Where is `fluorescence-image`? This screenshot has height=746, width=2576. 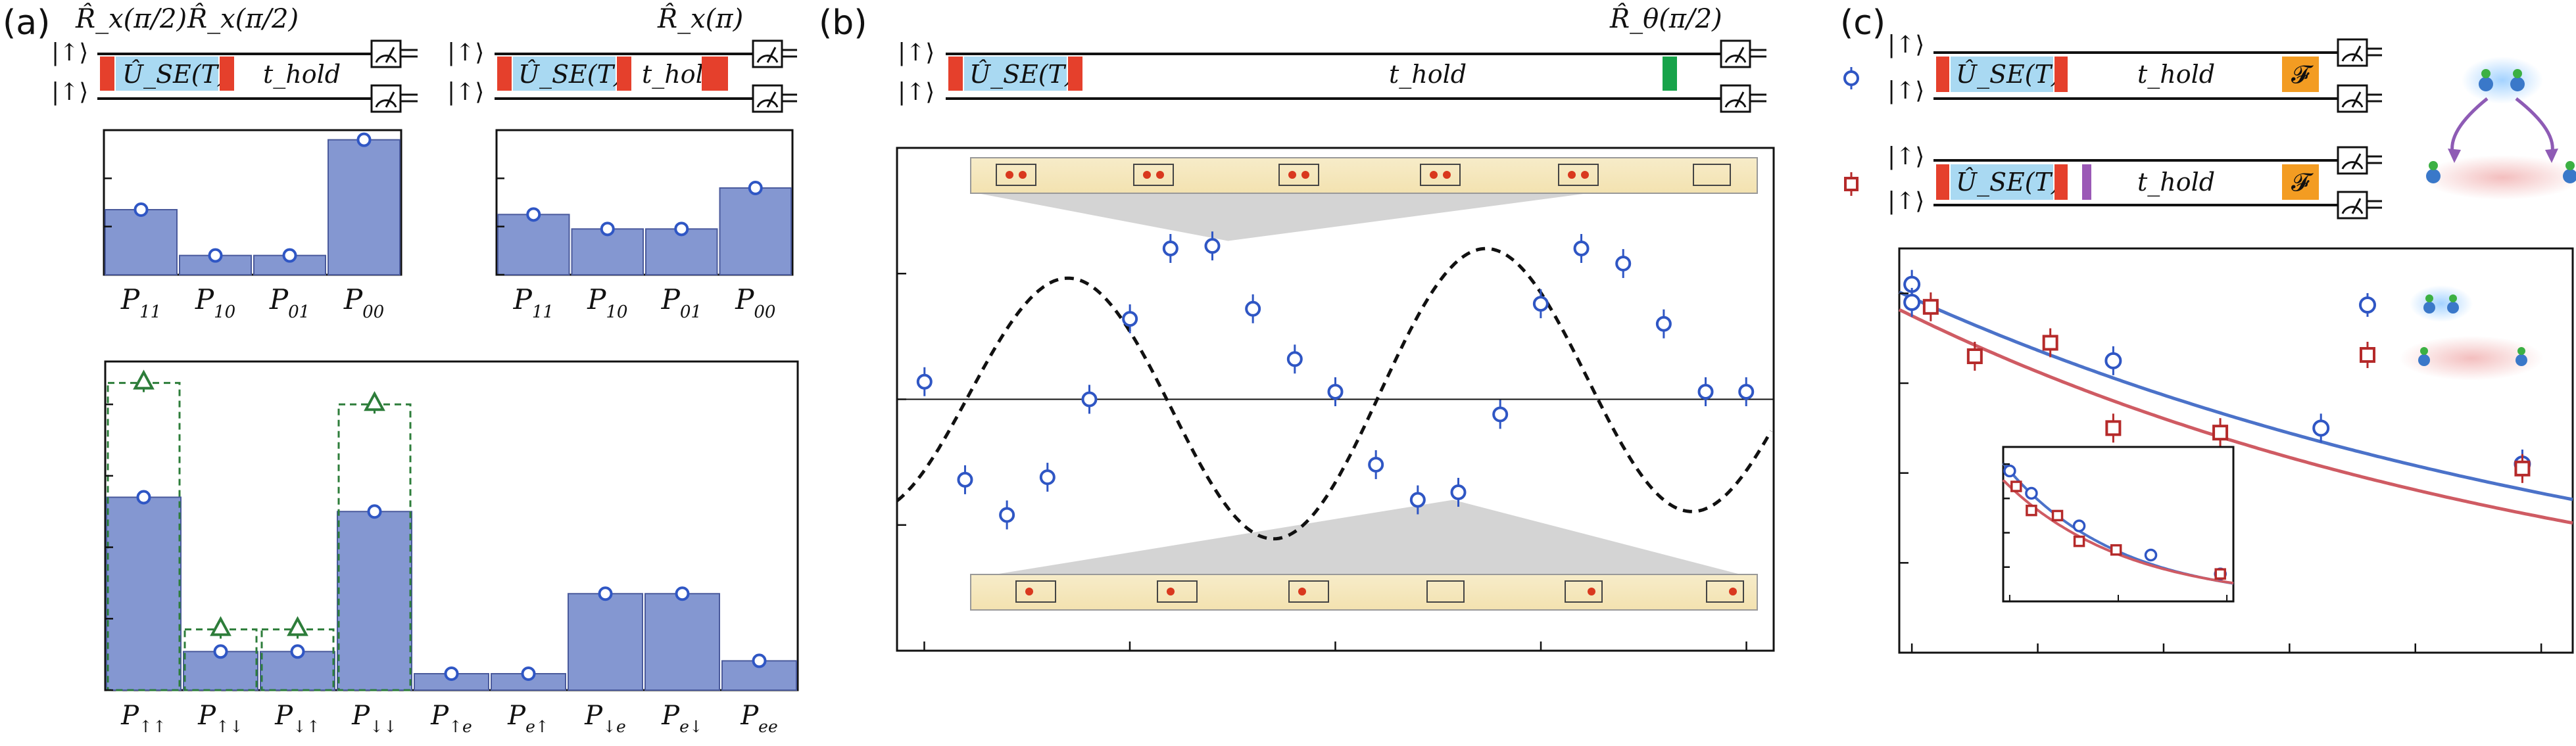
fluorescence-image is located at coordinates (1364, 592).